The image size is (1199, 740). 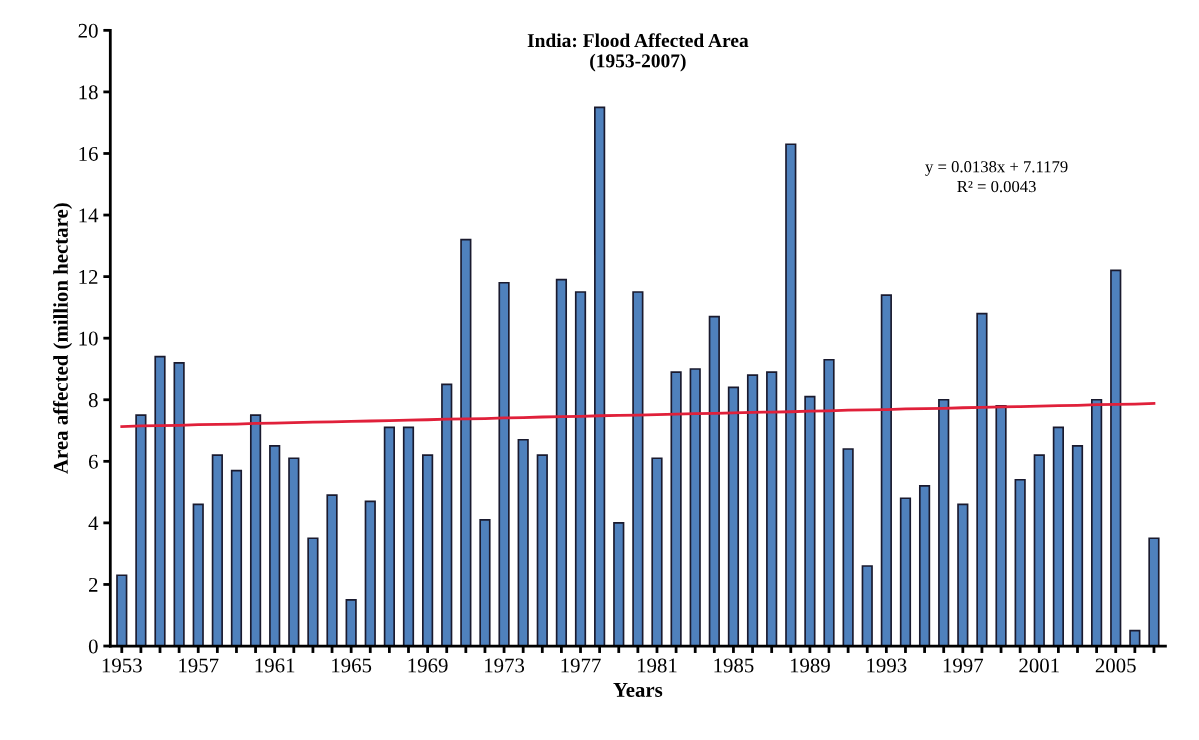 I want to click on line-series, so click(x=638, y=415).